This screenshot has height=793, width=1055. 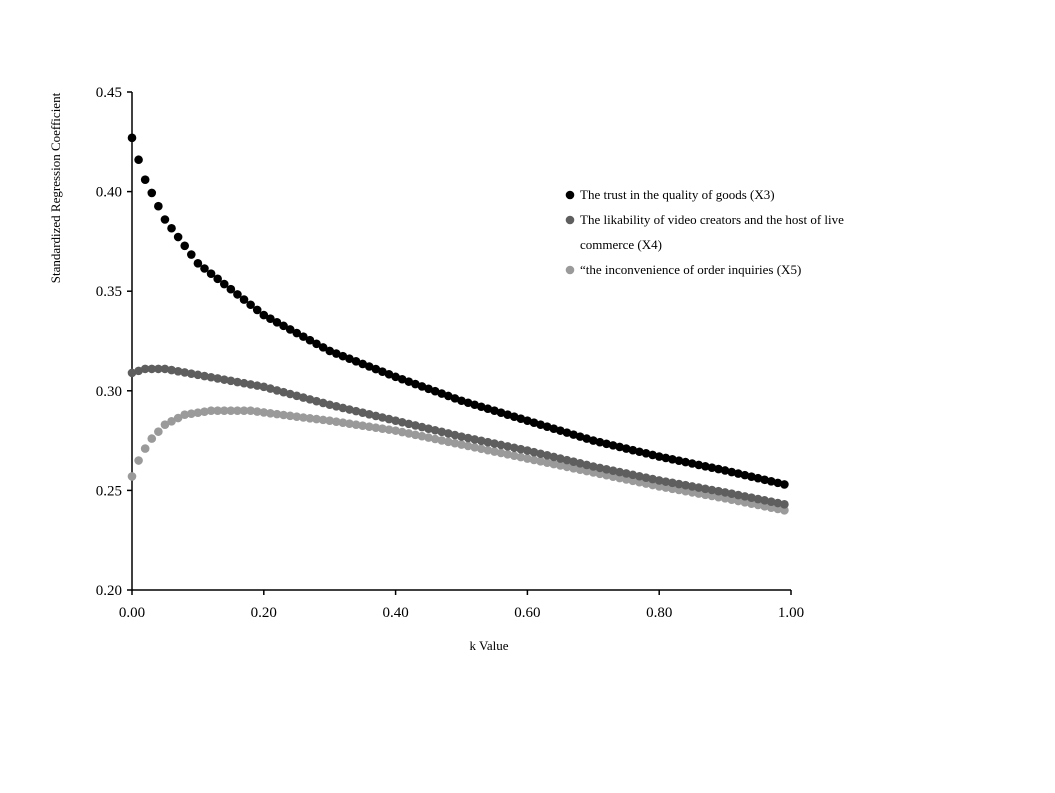 I want to click on x-tick-label: 0.00, so click(x=132, y=613).